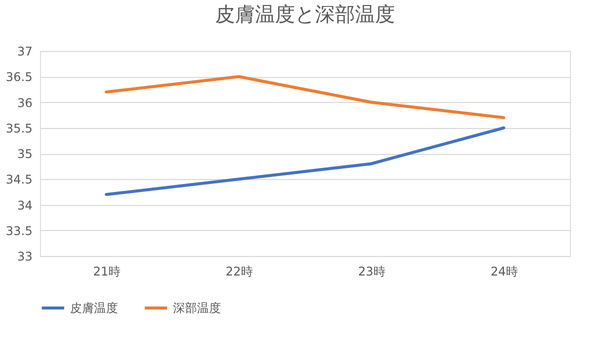  What do you see at coordinates (24, 205) in the screenshot?
I see `y-tick-label: 34` at bounding box center [24, 205].